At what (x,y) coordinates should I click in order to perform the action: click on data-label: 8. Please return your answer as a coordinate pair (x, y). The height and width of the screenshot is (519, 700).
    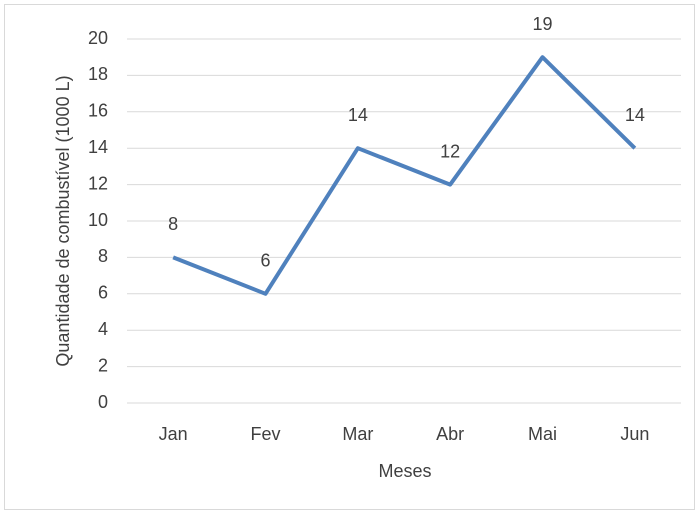
    Looking at the image, I should click on (173, 224).